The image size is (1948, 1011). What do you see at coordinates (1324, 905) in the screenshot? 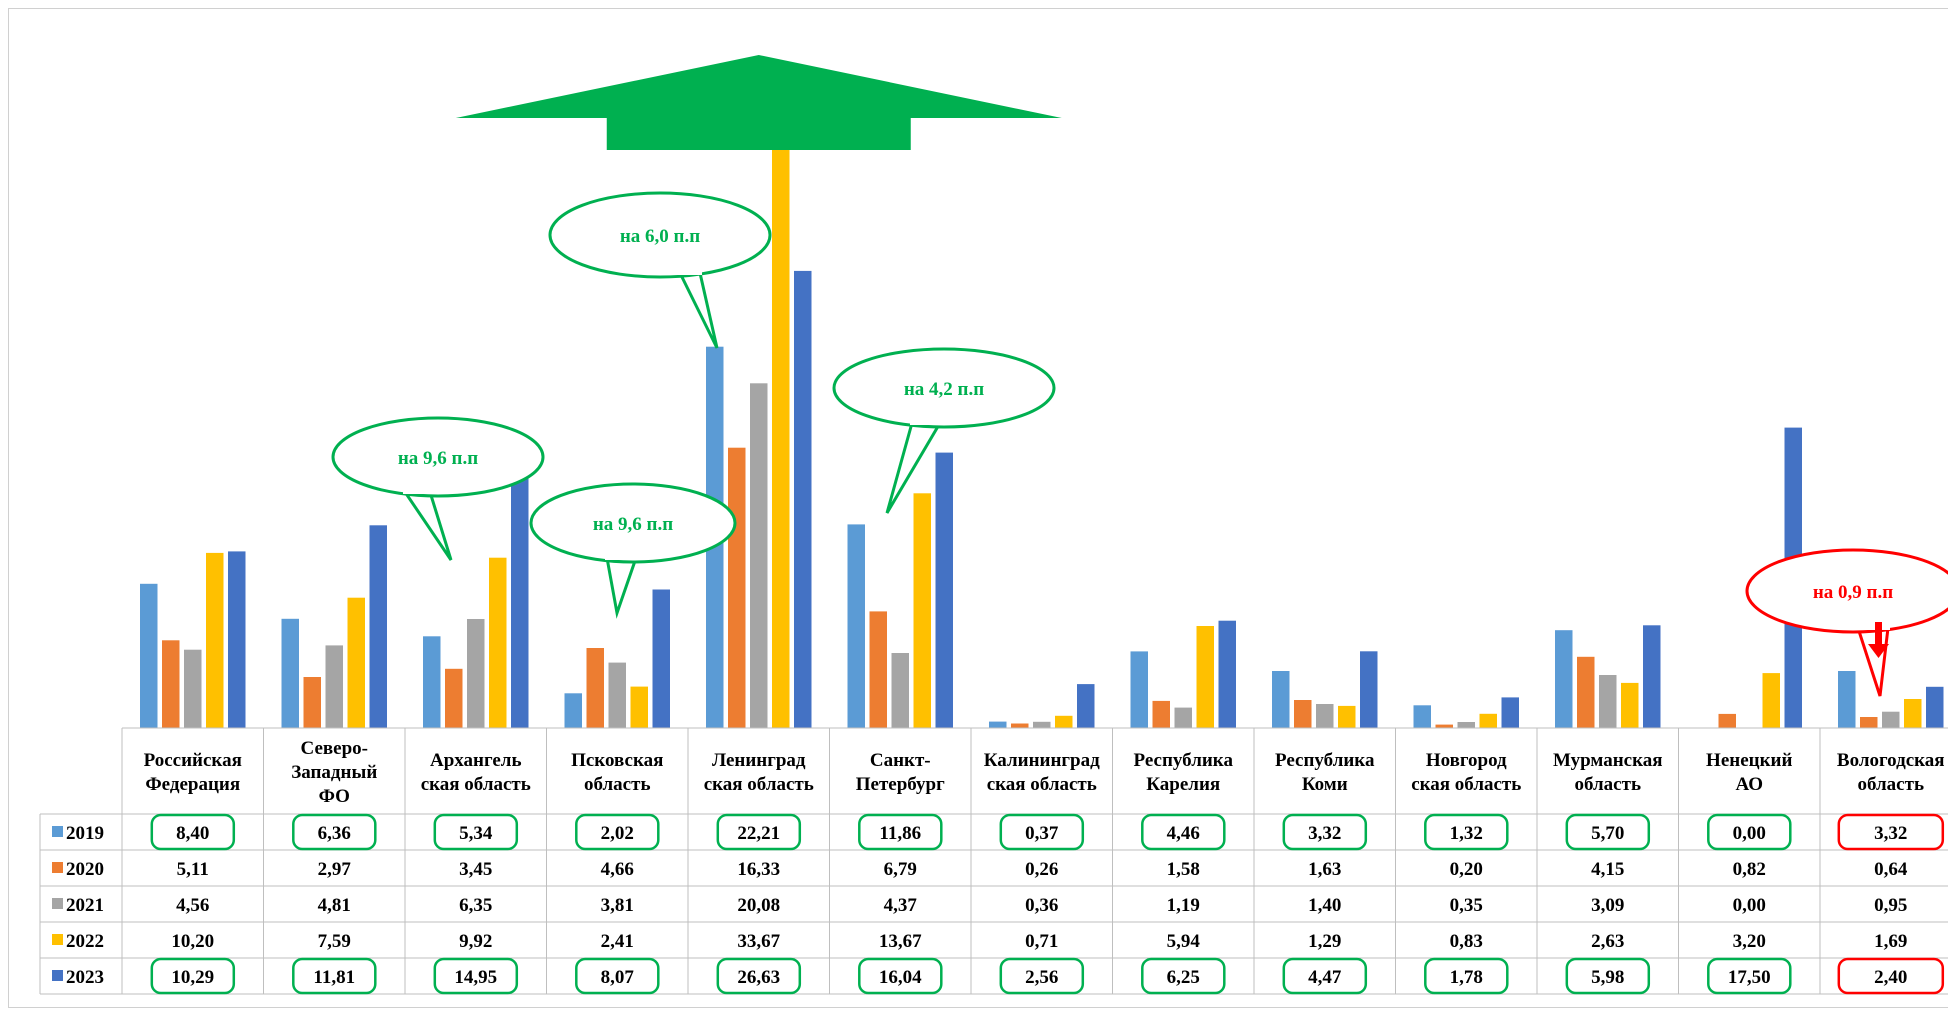
I see `data-label-2021-8: 1,40` at bounding box center [1324, 905].